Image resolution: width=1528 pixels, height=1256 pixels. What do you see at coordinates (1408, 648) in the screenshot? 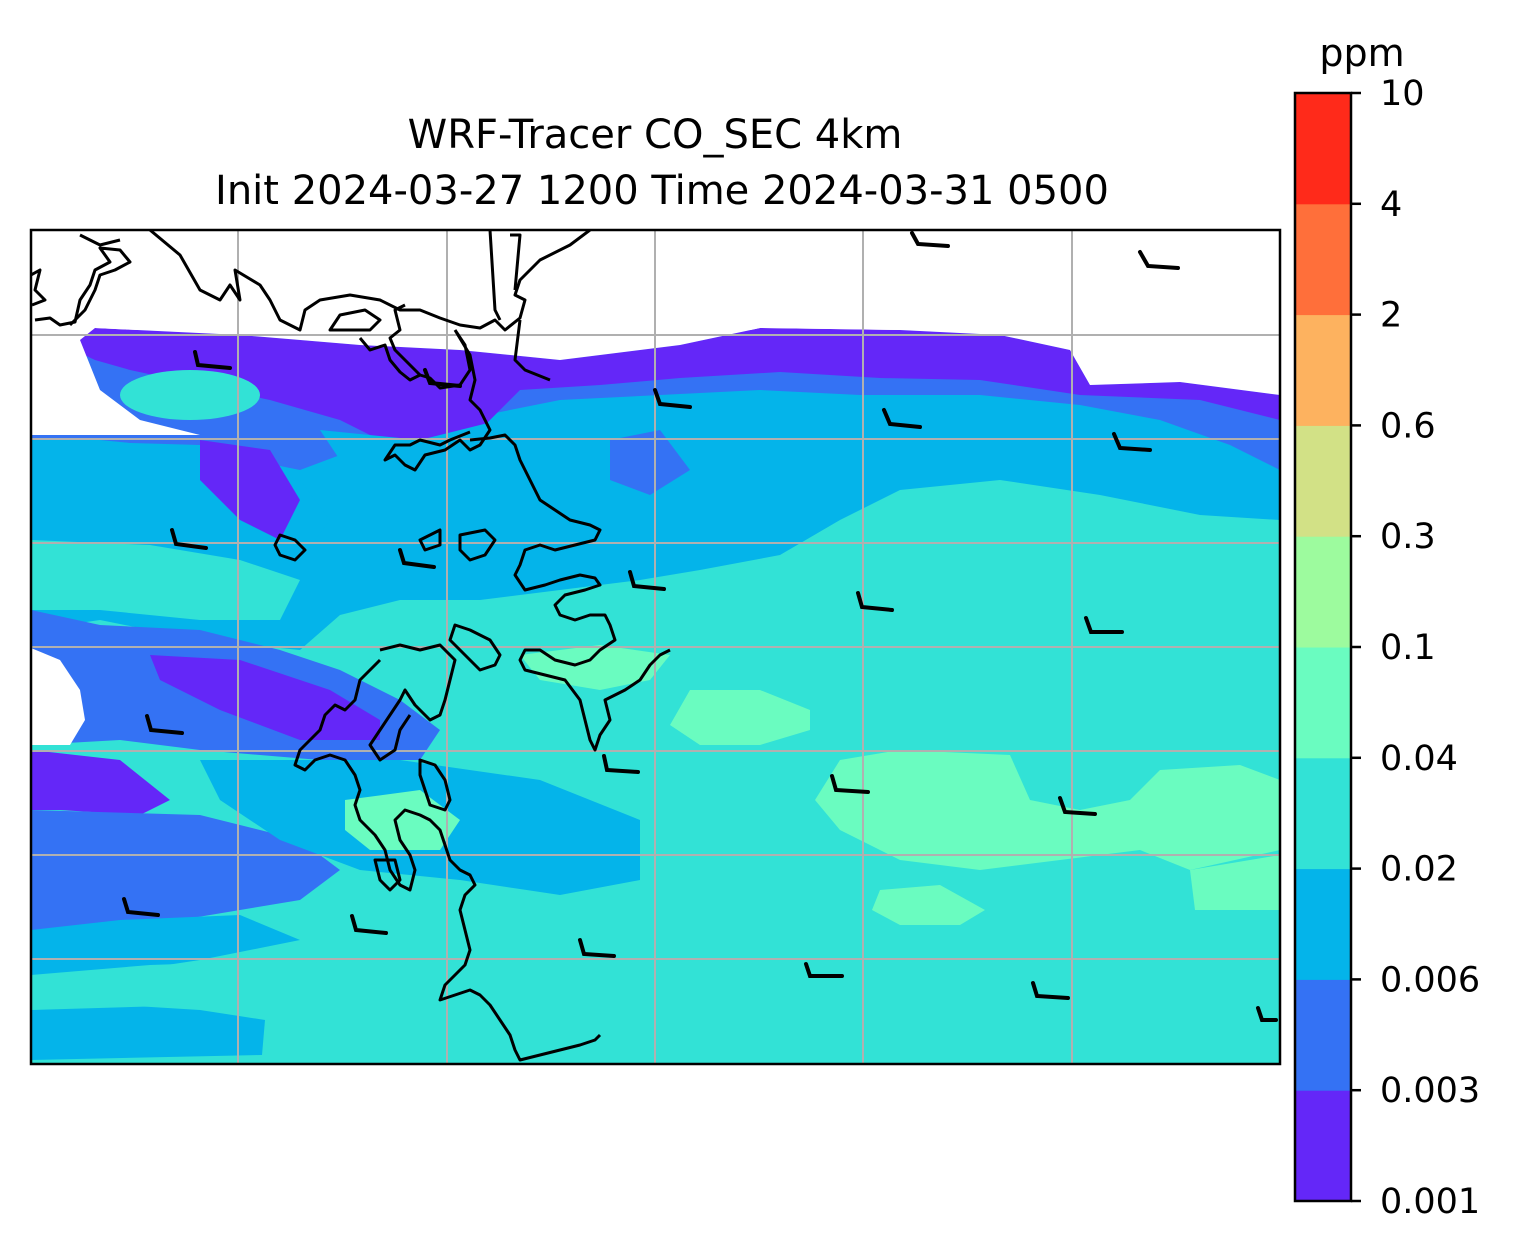
I see `colorbar-tick-label: 0.1` at bounding box center [1408, 648].